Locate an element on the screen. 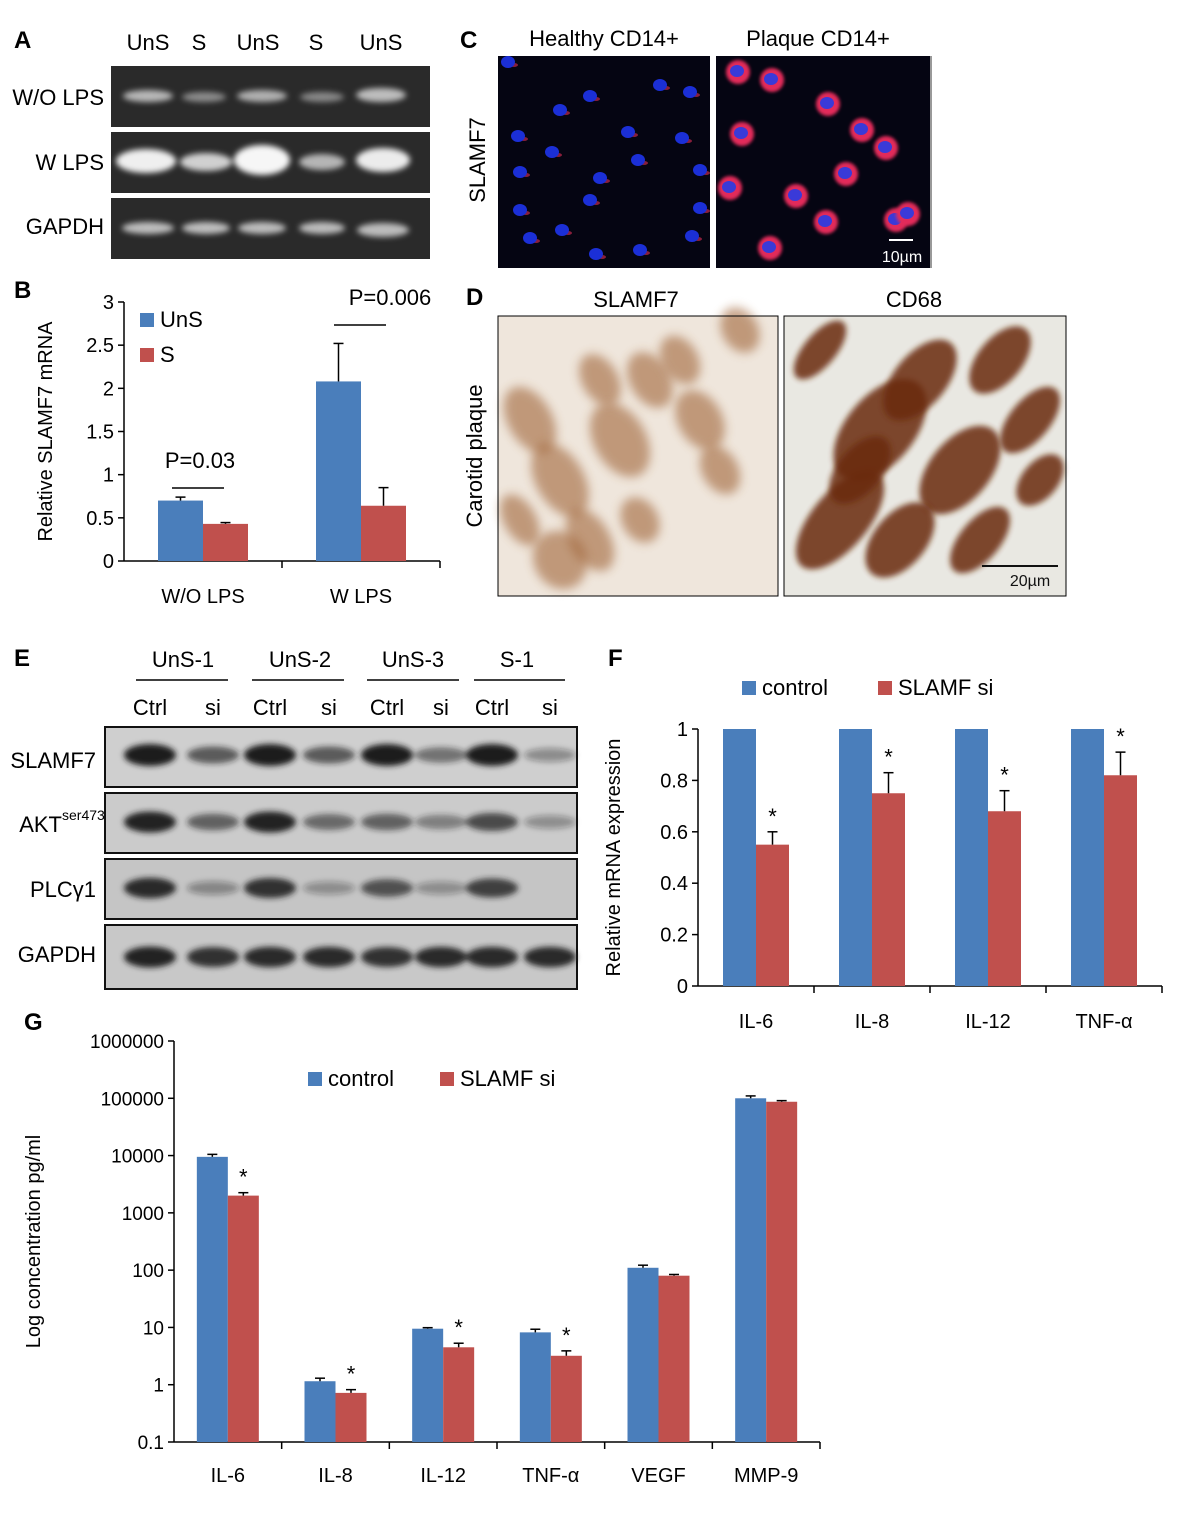  y-tick-label: 0 is located at coordinates (108, 562).